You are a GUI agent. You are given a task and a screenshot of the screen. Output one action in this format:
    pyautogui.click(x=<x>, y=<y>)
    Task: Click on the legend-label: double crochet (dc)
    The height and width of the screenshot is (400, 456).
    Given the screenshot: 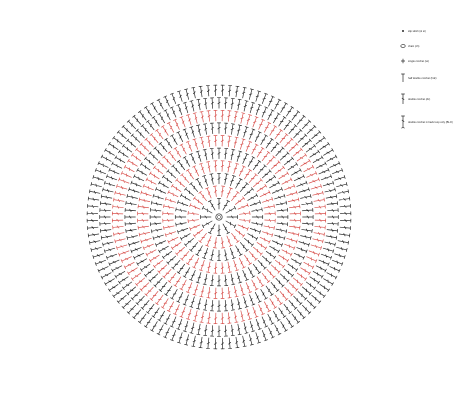 What is the action you would take?
    pyautogui.click(x=419, y=99)
    